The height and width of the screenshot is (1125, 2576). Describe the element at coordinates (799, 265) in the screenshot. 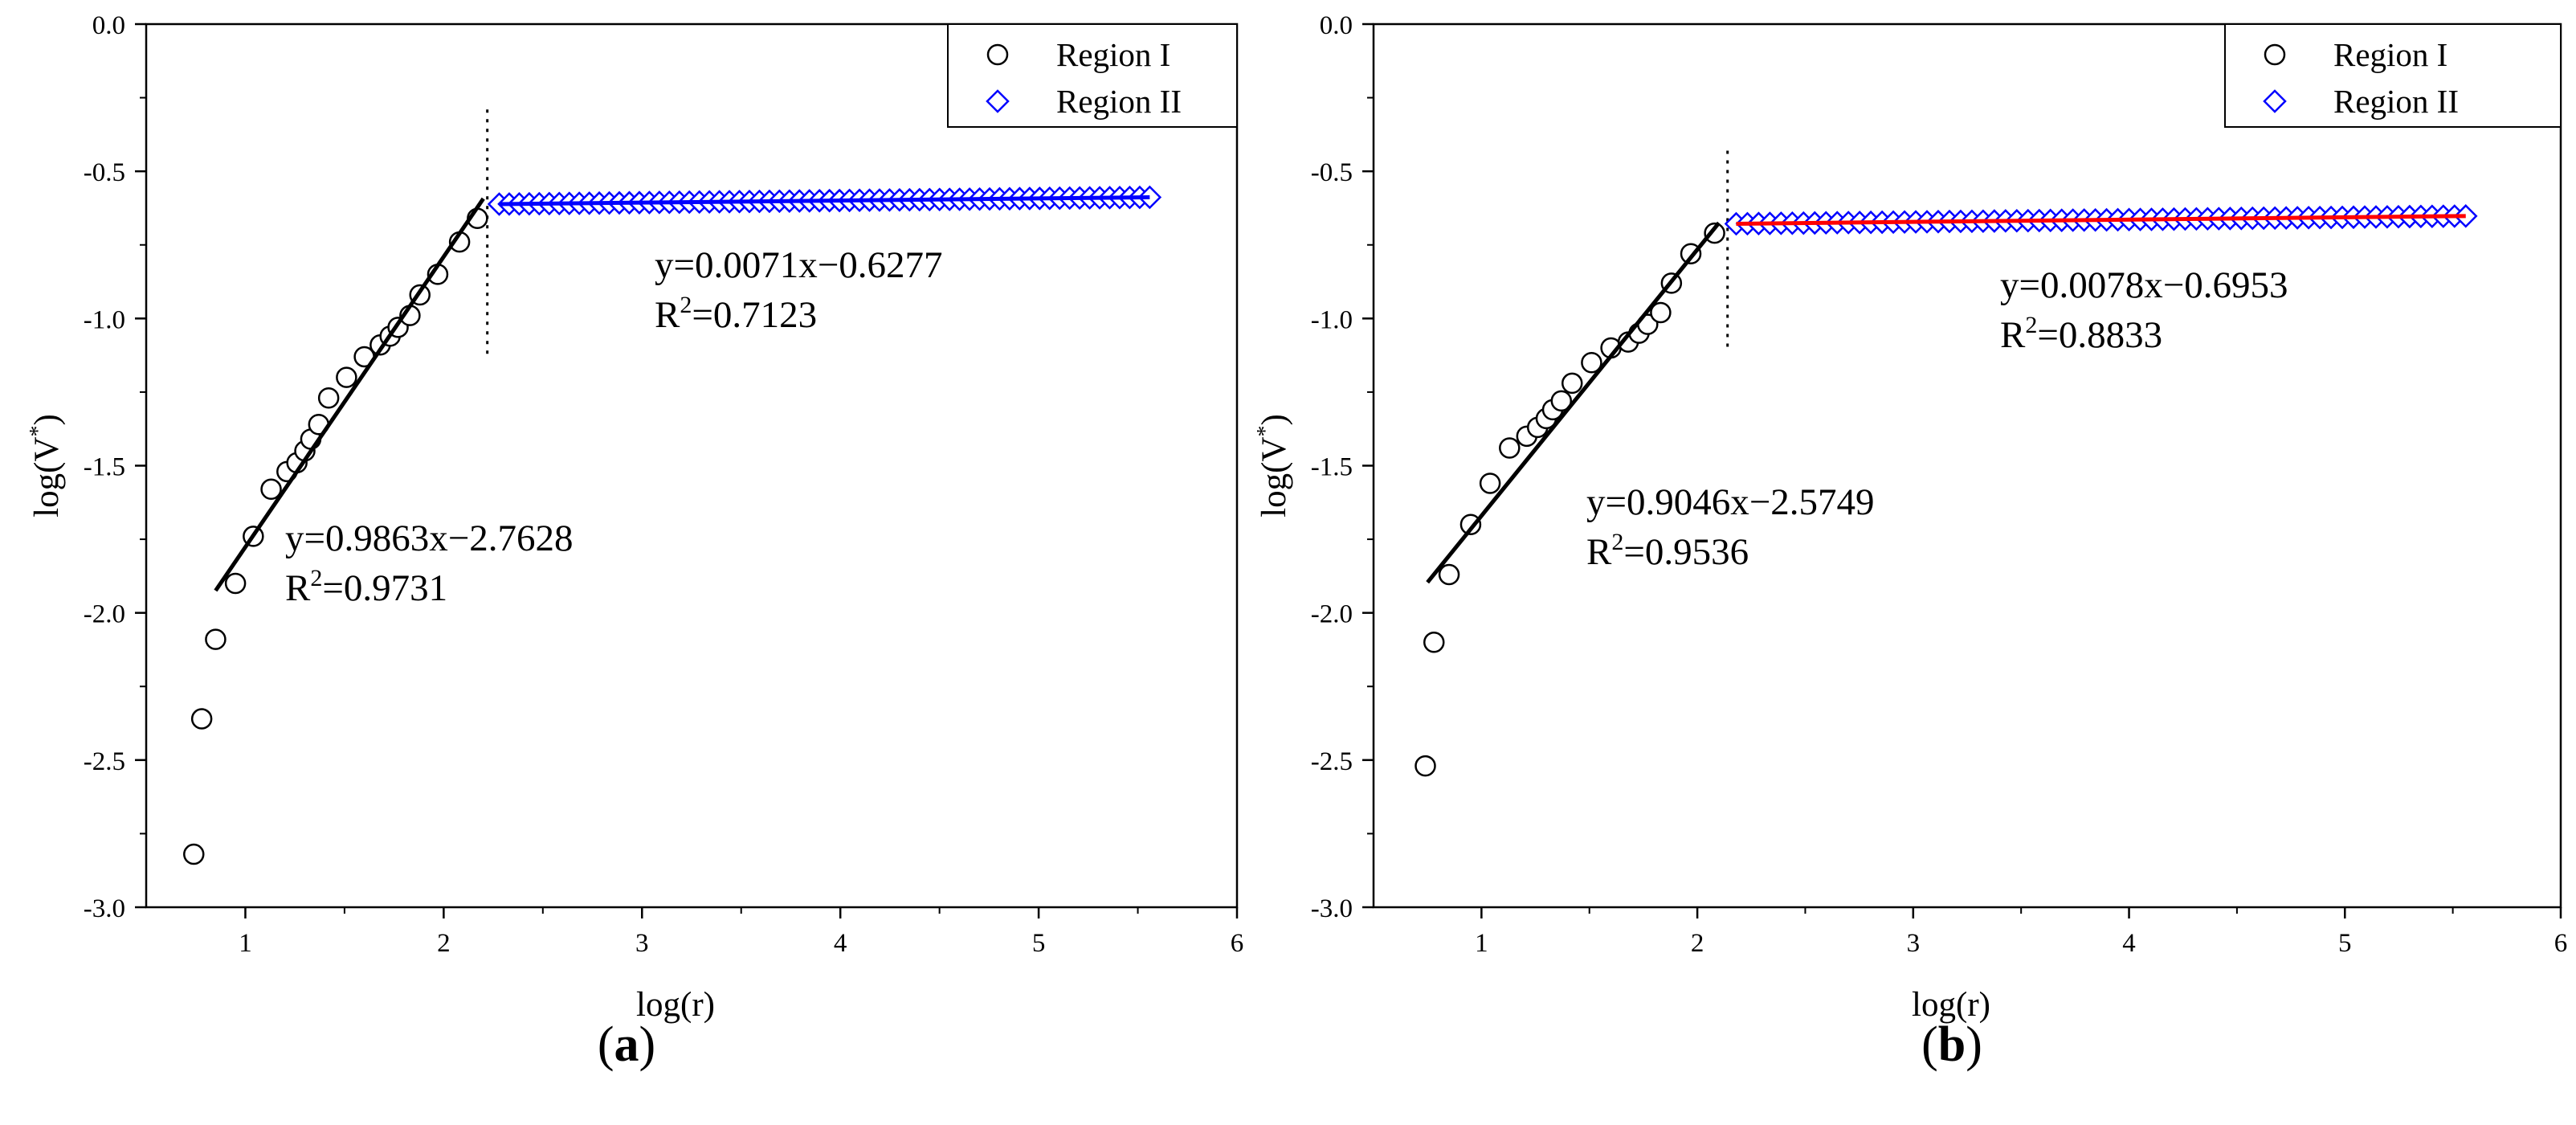

I see `fit-equation: y=0.0071x−0.6277` at that location.